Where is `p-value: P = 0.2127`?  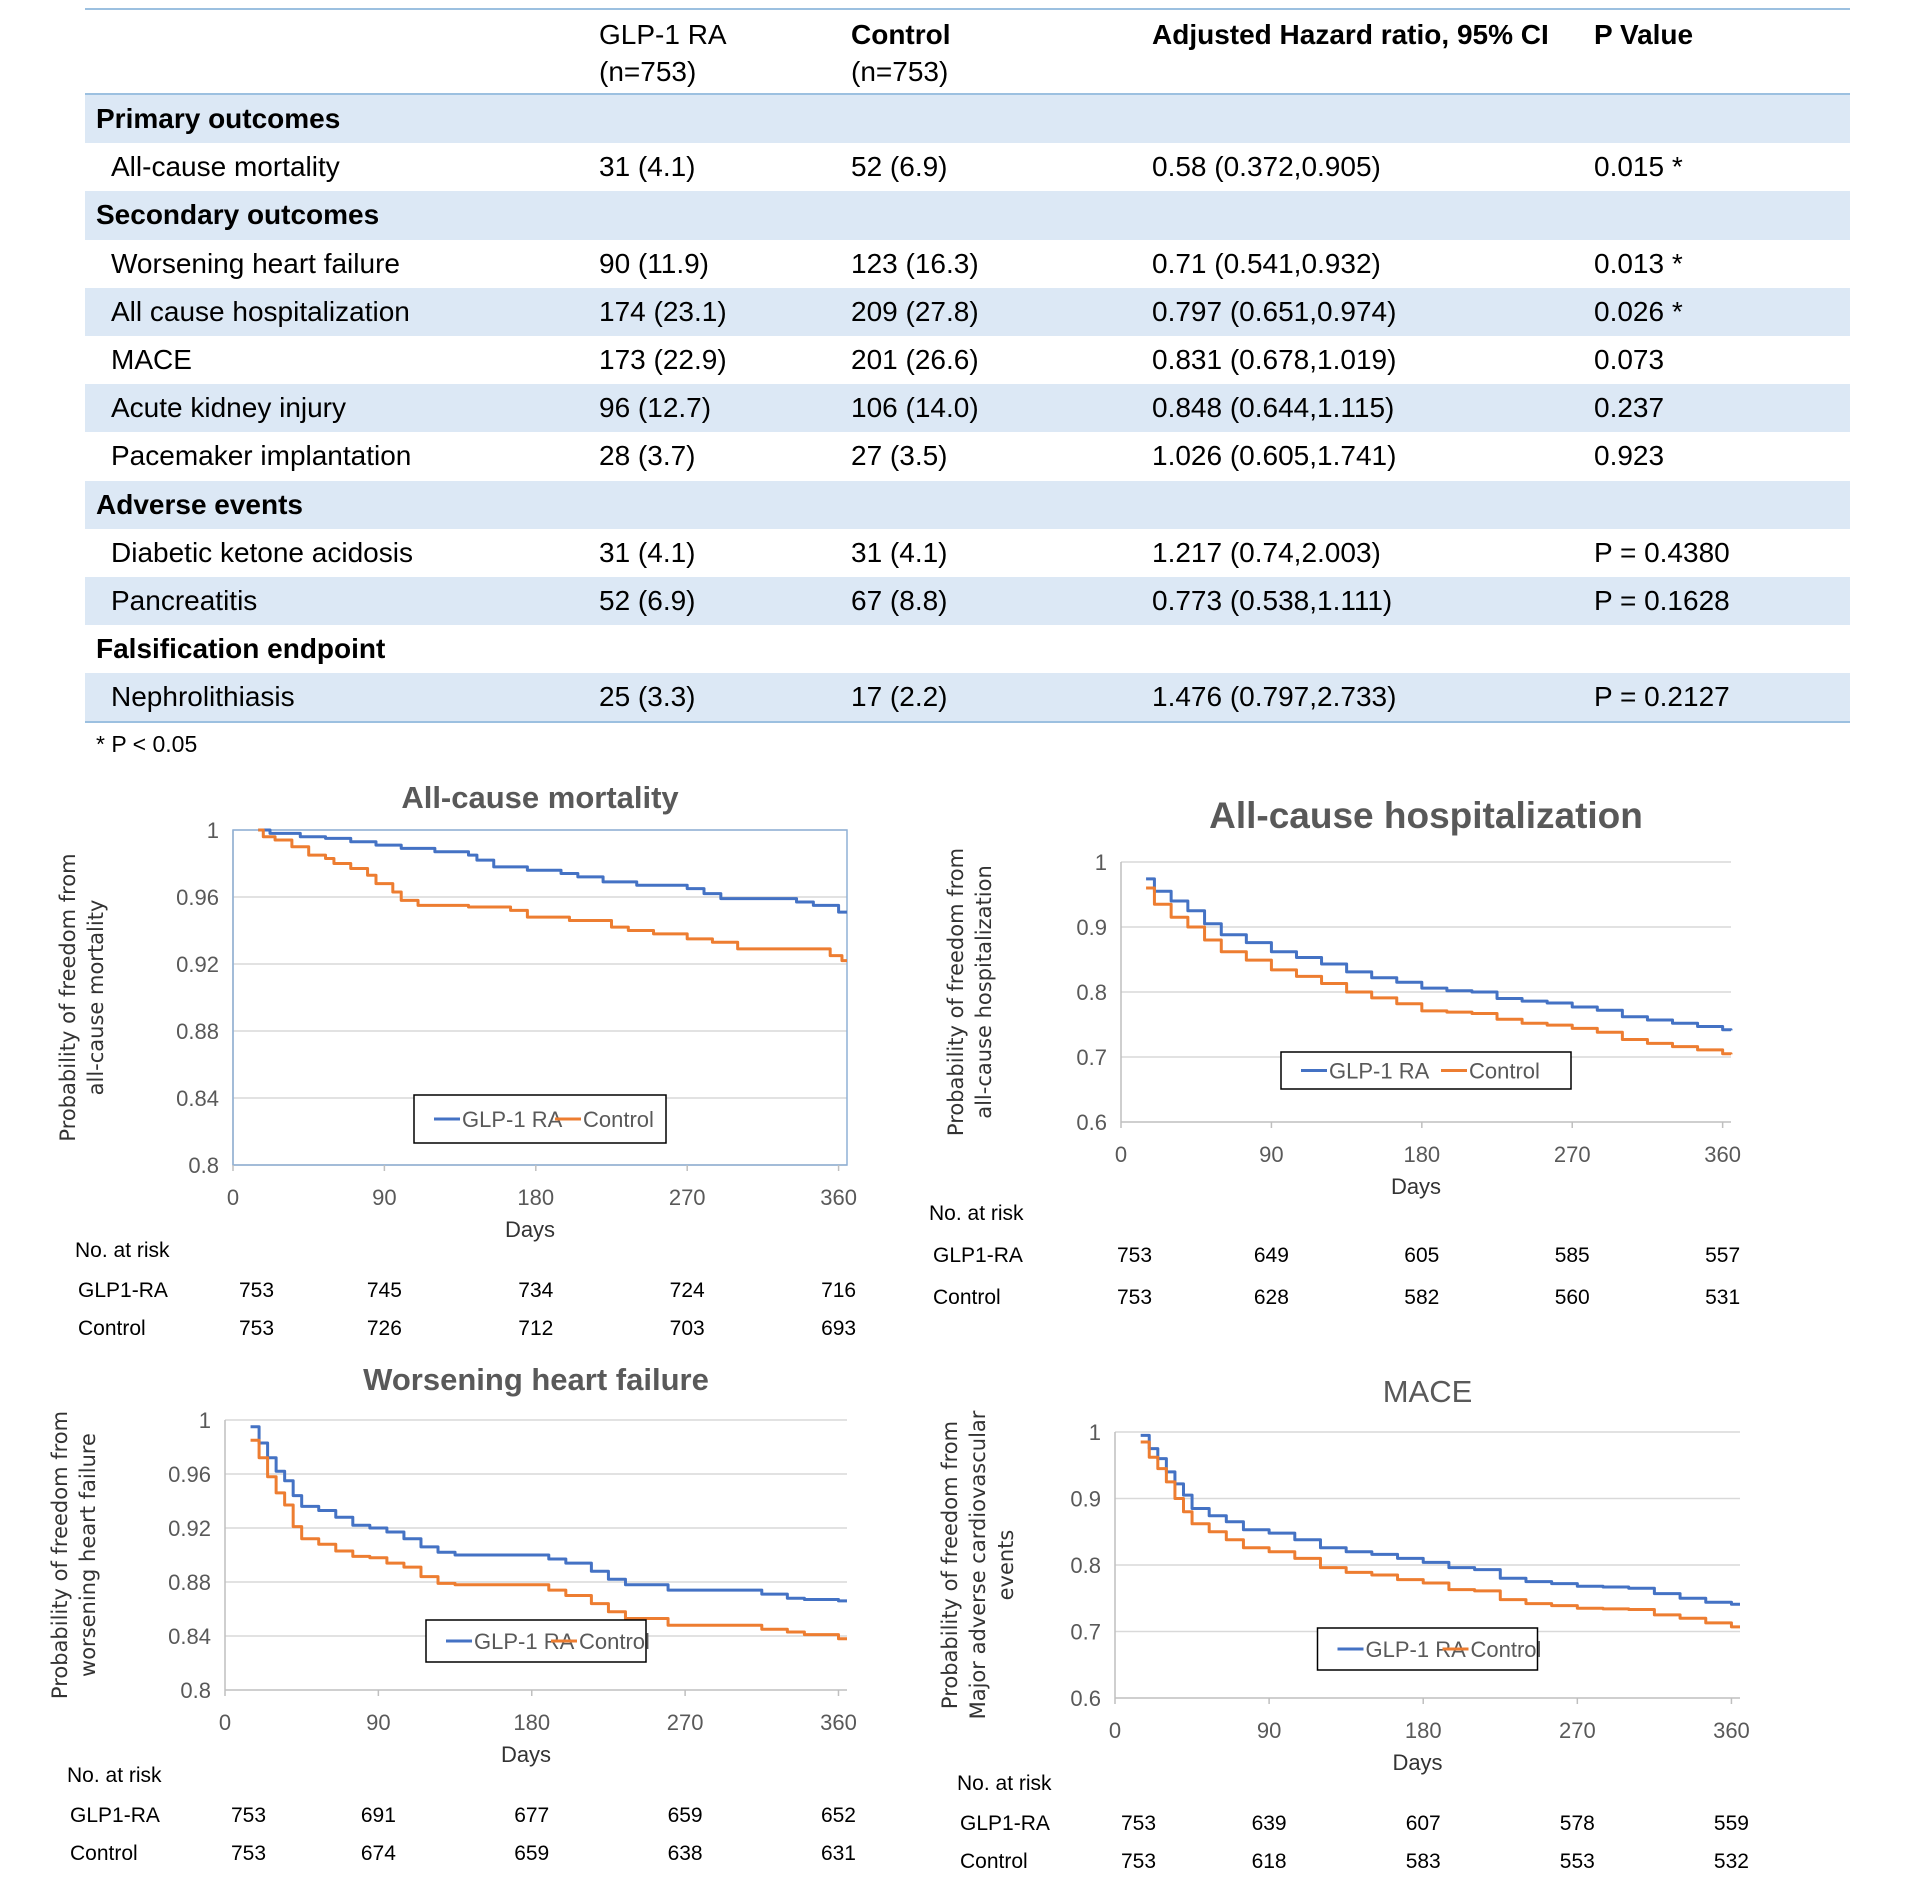
p-value: P = 0.2127 is located at coordinates (1662, 697).